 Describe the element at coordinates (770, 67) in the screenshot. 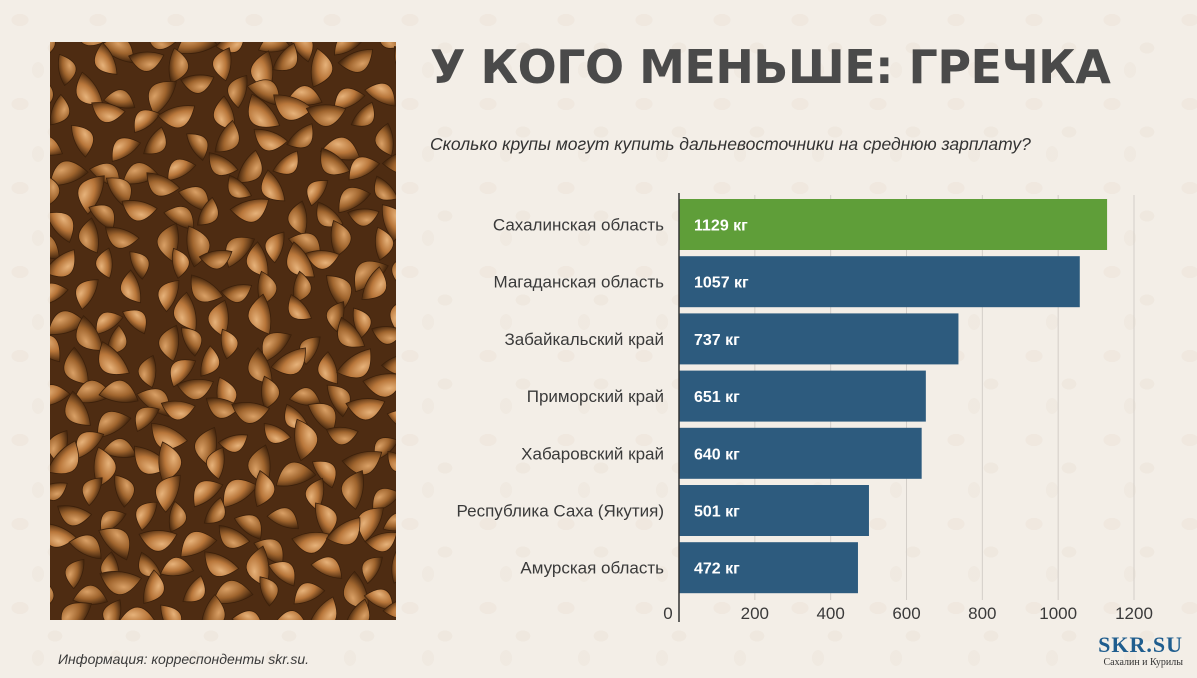

I see `page-title: У КОГО МЕНЬШЕ: ГРЕЧКА` at that location.